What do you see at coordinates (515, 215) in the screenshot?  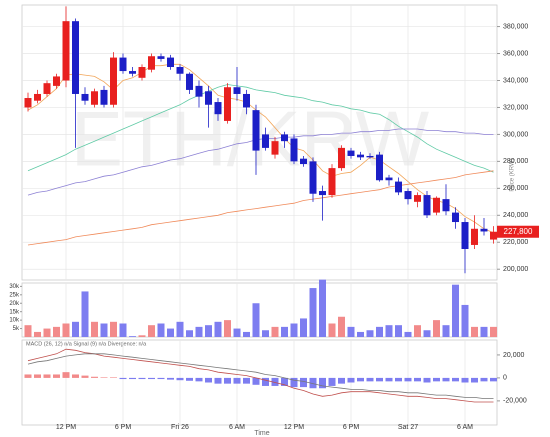 I see `y-tick-label: 240,000` at bounding box center [515, 215].